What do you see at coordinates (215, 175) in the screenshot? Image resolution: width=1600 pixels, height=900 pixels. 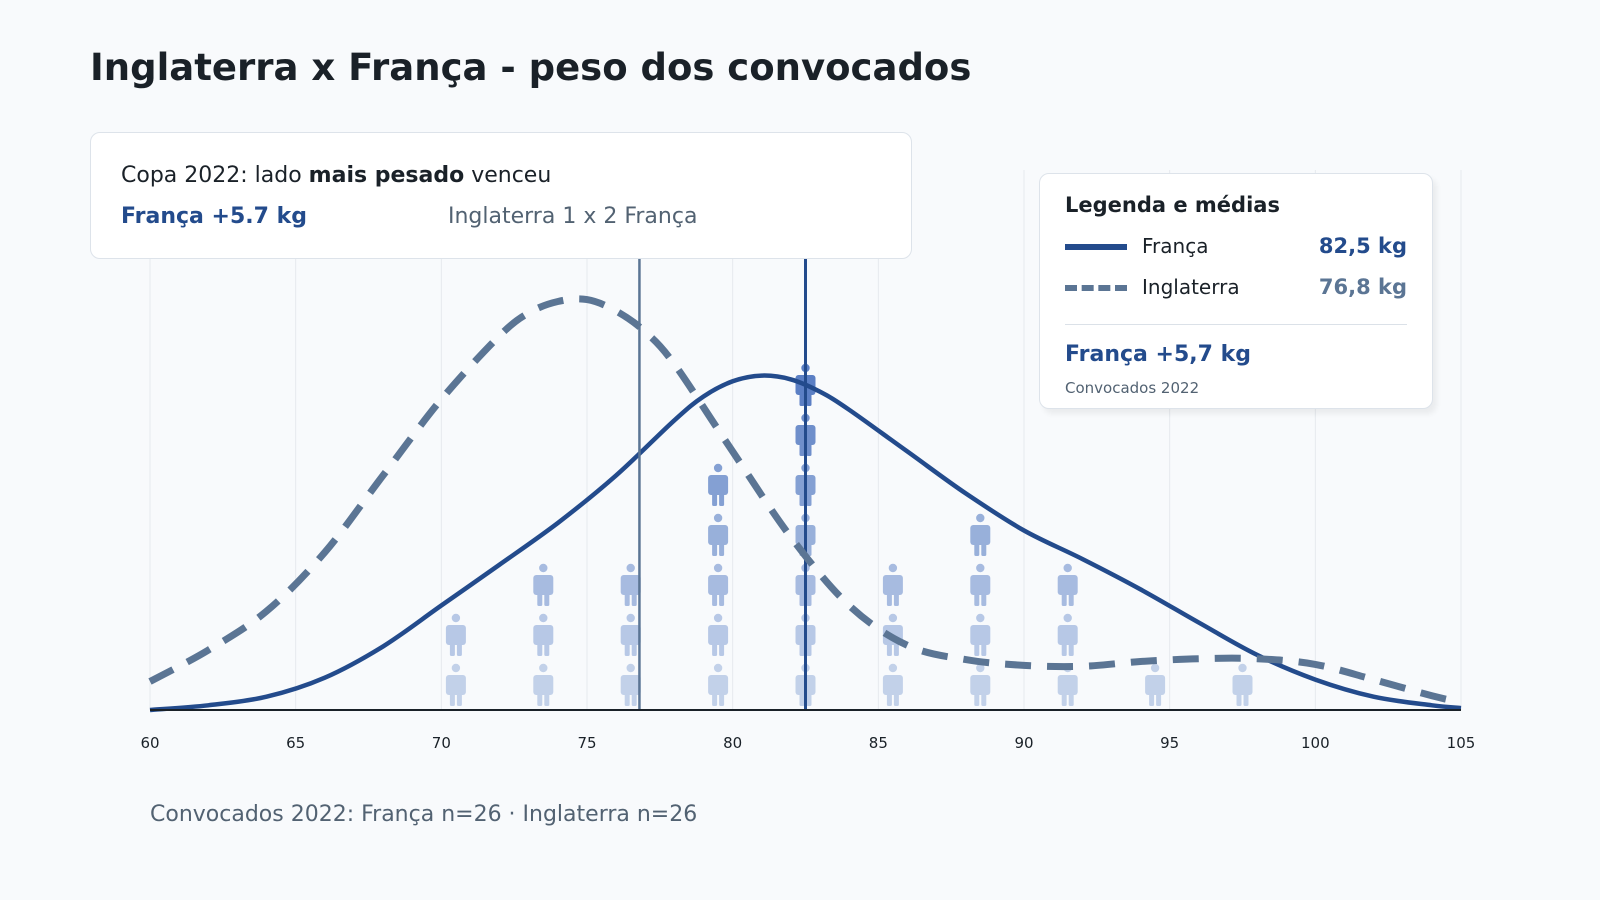 I see `callout-prefix: Copa 2022: lado` at bounding box center [215, 175].